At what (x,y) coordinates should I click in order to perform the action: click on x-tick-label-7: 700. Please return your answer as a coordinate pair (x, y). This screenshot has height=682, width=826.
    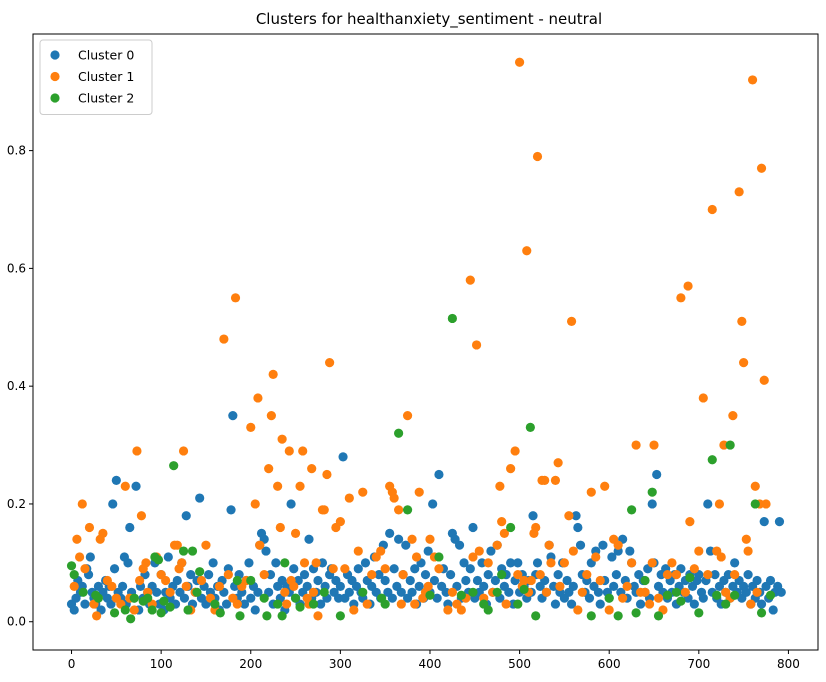
    Looking at the image, I should click on (698, 664).